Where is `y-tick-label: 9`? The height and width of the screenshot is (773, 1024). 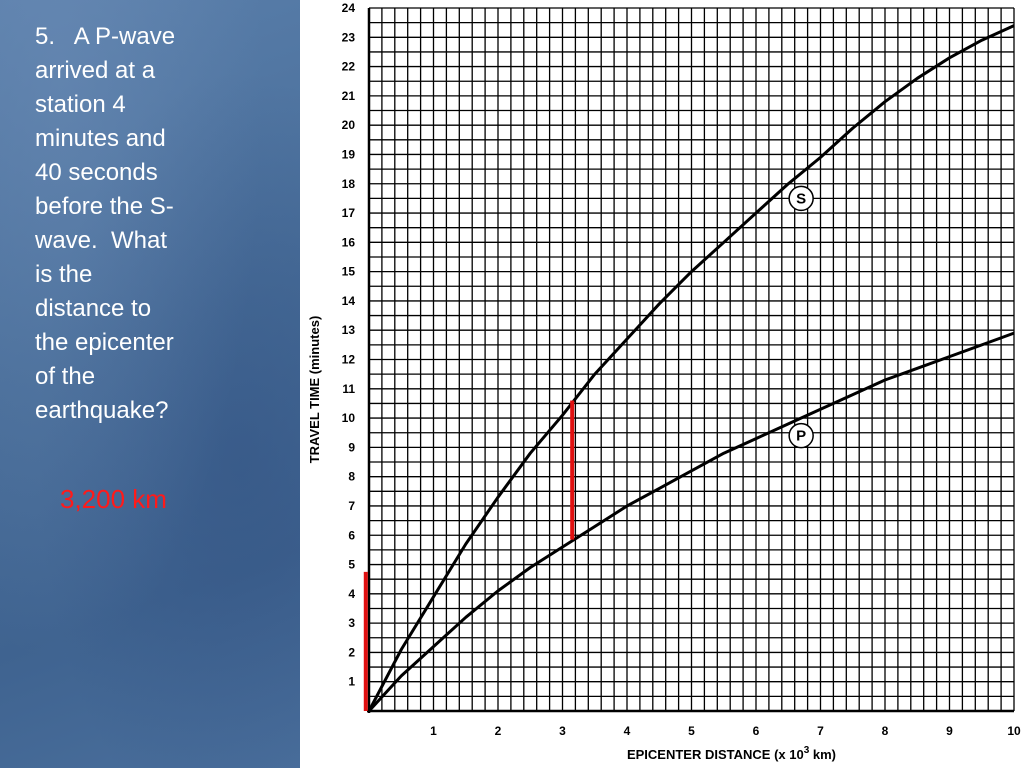
y-tick-label: 9 is located at coordinates (351, 447).